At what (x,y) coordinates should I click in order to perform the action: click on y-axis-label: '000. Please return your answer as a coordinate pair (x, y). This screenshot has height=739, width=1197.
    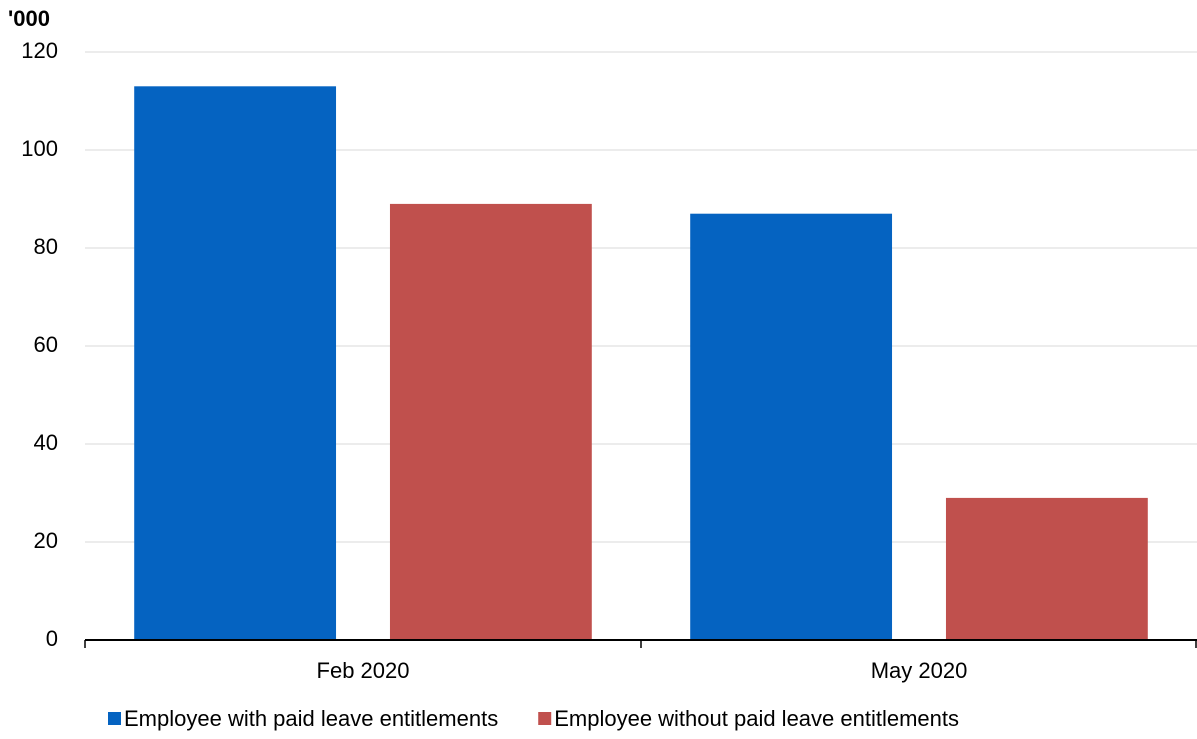
    Looking at the image, I should click on (29, 18).